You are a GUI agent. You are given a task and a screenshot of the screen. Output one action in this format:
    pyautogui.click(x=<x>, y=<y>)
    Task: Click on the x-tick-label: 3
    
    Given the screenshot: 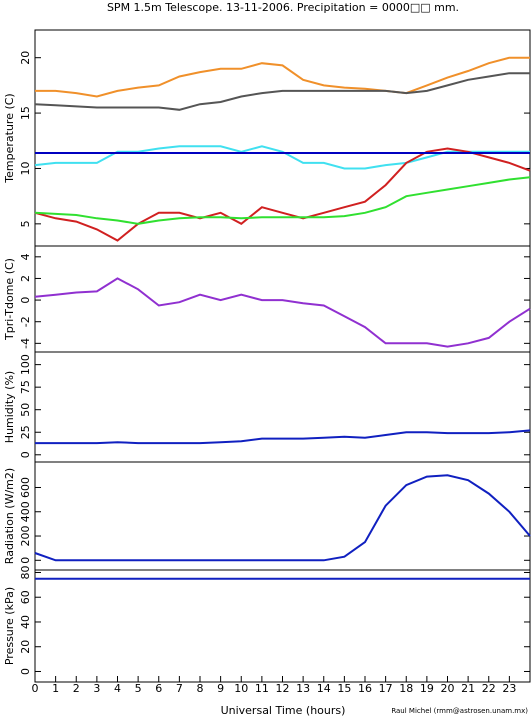 What is the action you would take?
    pyautogui.click(x=96, y=688)
    